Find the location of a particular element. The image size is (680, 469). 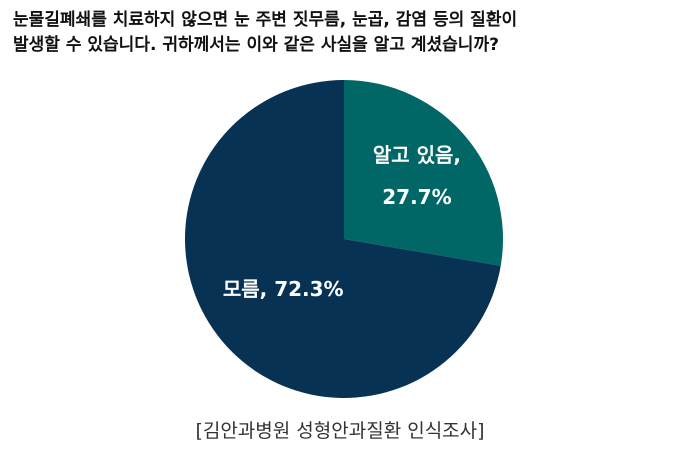

question-line-1: 눈물길폐쇄를 치료하지 않으면 눈 주변 짓무름, 눈곱, 감염 등의 질환이 is located at coordinates (265, 20).